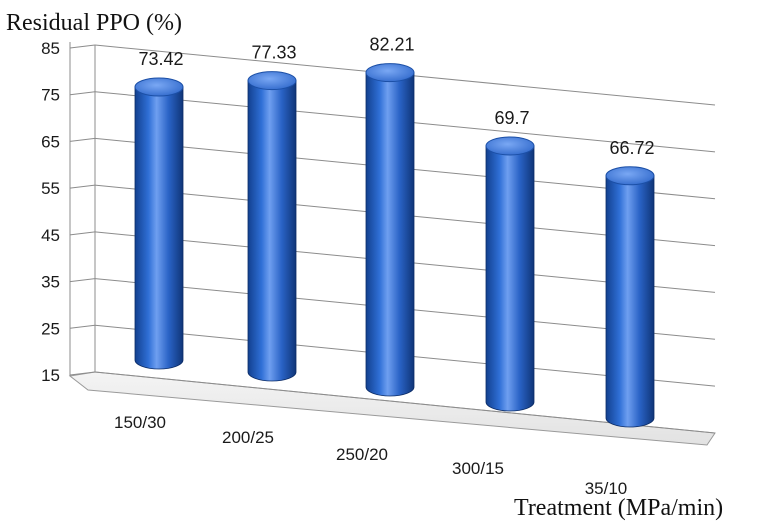  I want to click on y-tick-label: 25, so click(50, 328).